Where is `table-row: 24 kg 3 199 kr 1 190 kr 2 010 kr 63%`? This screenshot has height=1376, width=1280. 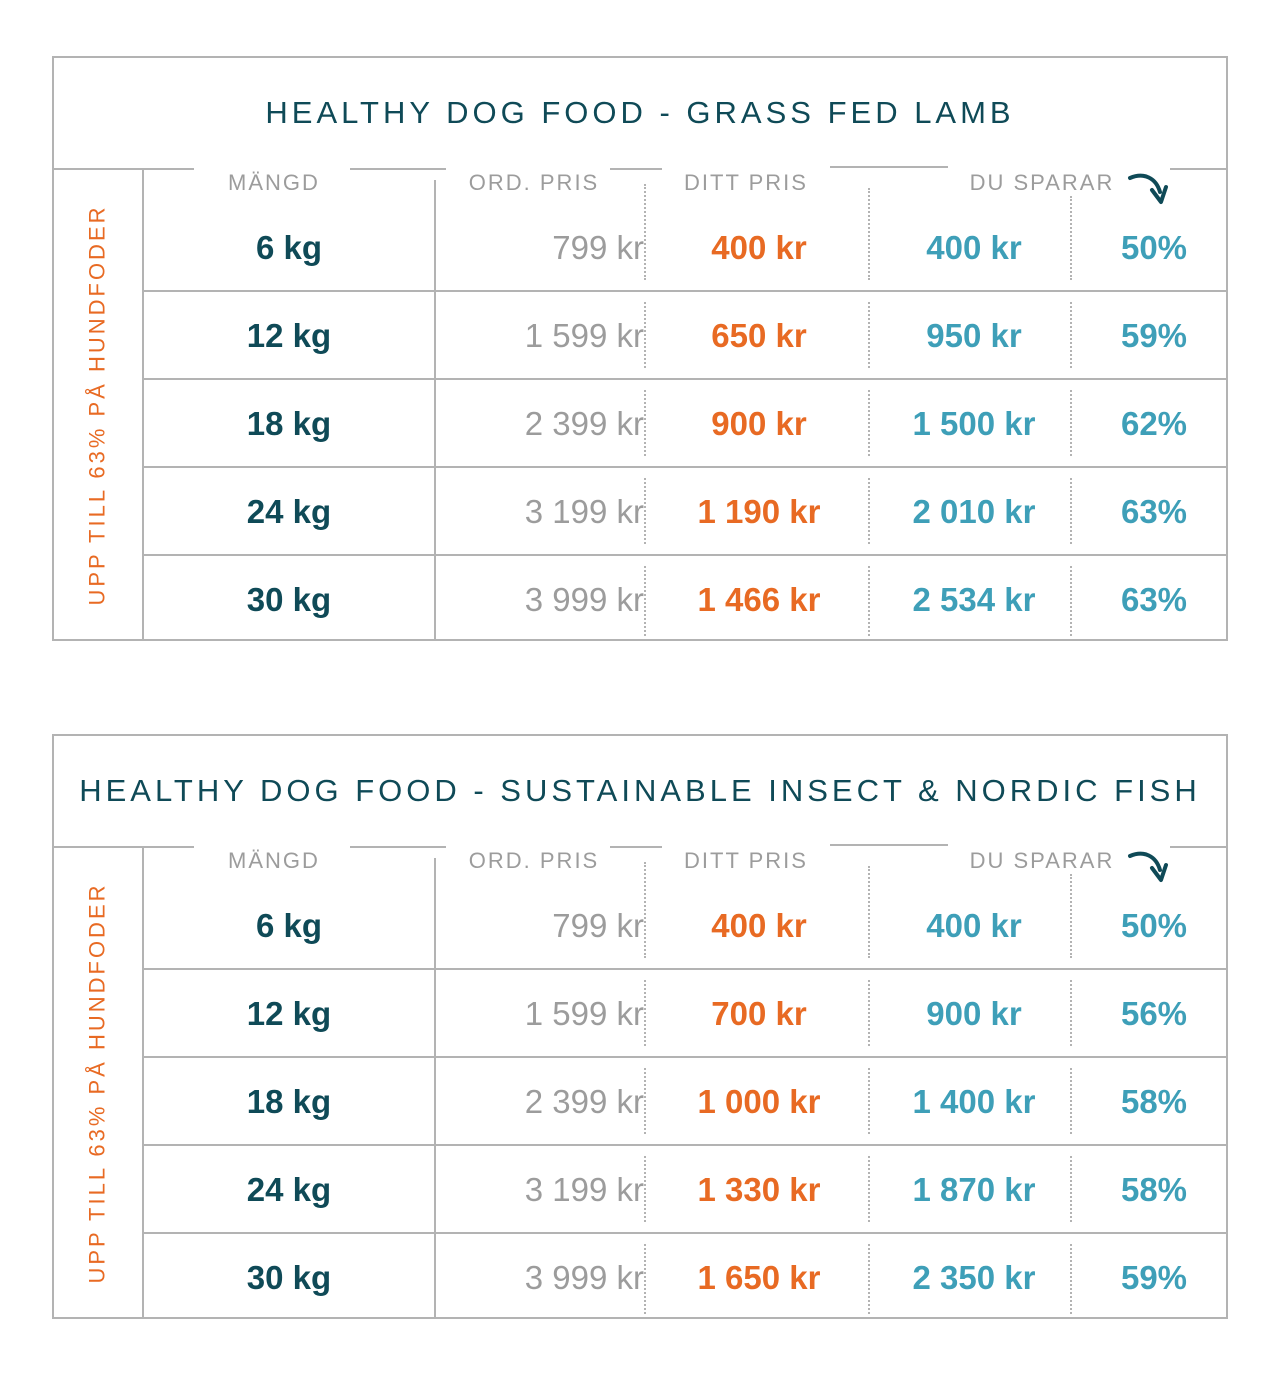 table-row: 24 kg 3 199 kr 1 190 kr 2 010 kr 63% is located at coordinates (686, 512).